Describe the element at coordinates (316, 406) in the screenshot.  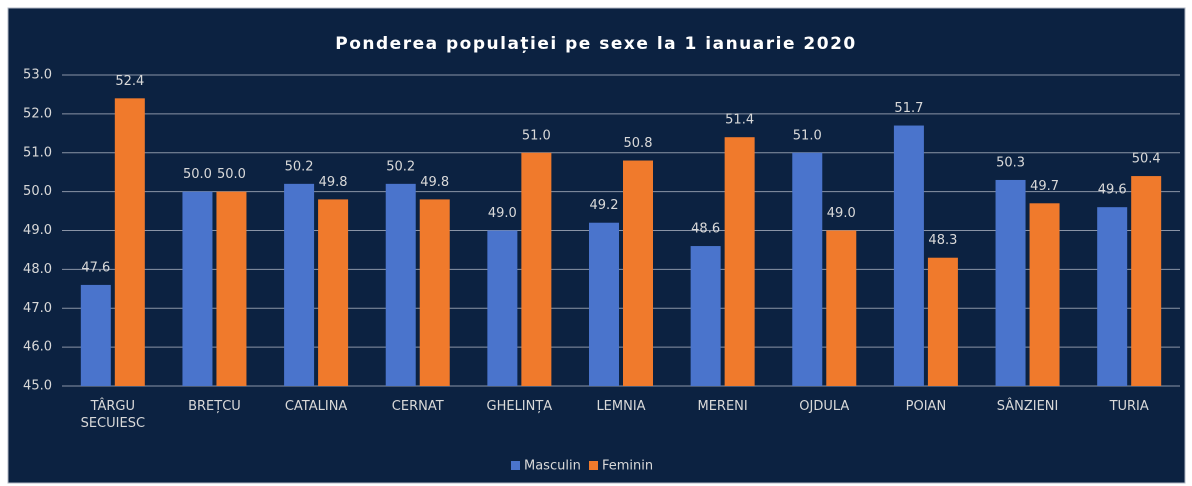
I see `x-tick-label: CATALINA` at that location.